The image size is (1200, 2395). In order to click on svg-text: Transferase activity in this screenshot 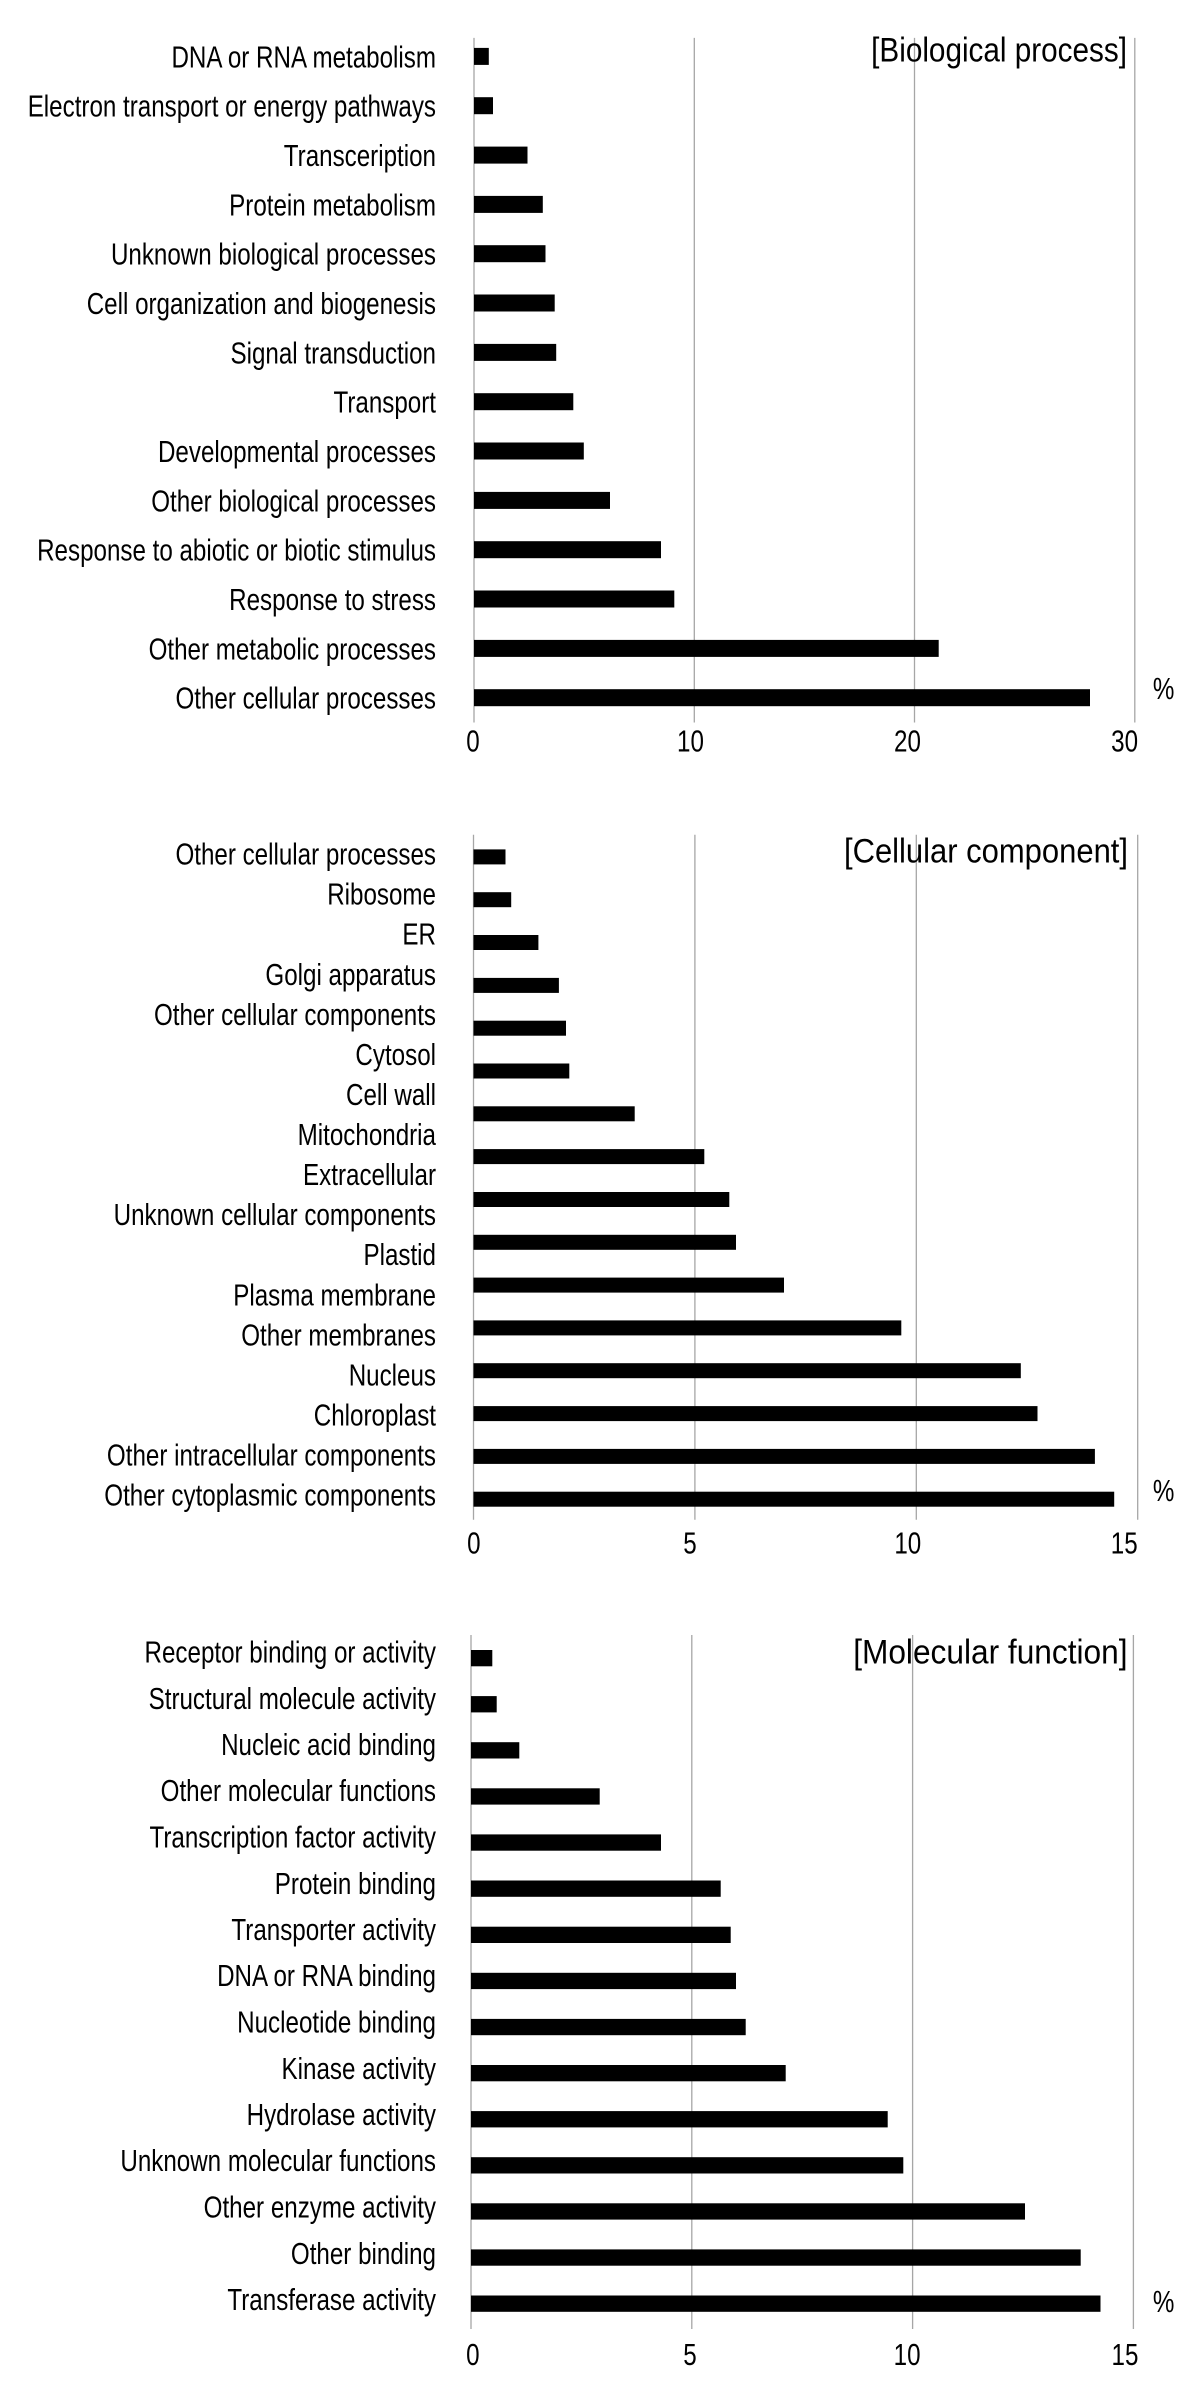, I will do `click(331, 2299)`.